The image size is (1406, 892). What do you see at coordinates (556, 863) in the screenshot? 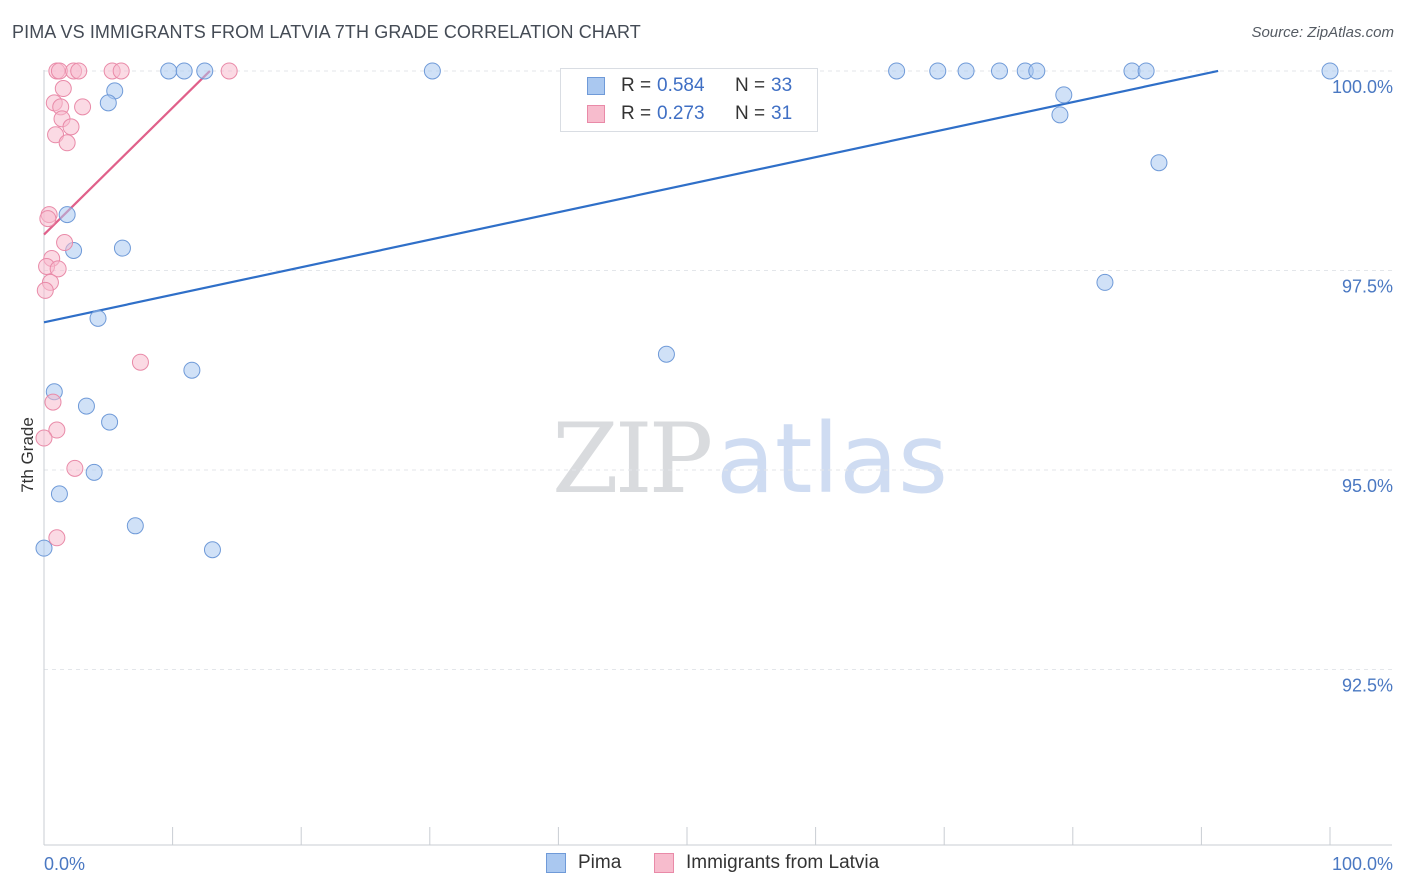
I see `pima-legend-swatch` at bounding box center [556, 863].